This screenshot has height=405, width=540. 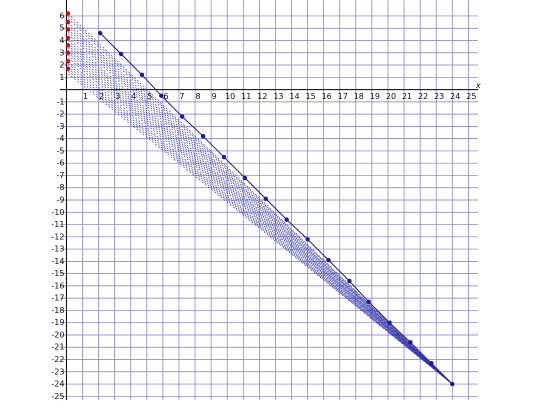 What do you see at coordinates (57, 212) in the screenshot?
I see `y-tick-label: -10` at bounding box center [57, 212].